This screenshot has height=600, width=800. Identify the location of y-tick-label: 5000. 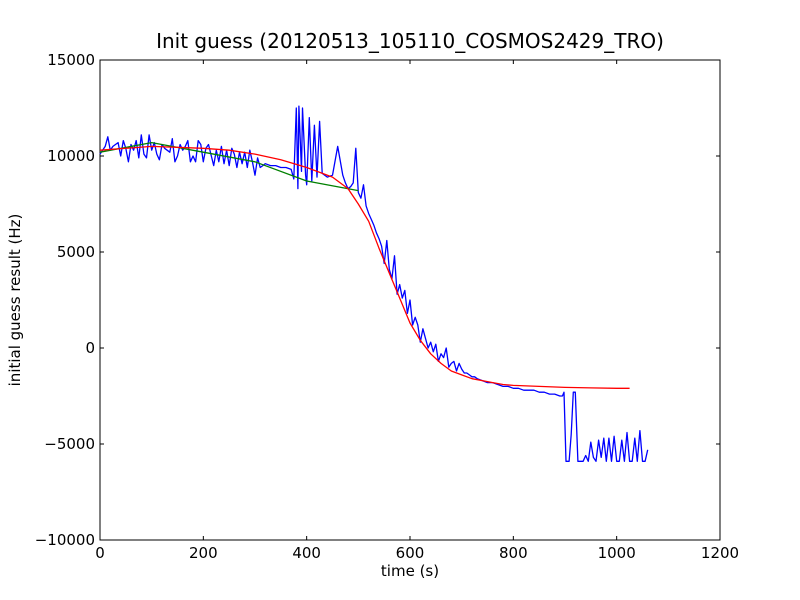
(76, 252).